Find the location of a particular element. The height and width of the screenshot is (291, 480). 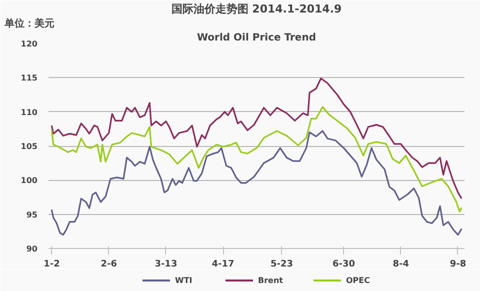

chart-subtitle: World Oil Price Trend is located at coordinates (256, 38).